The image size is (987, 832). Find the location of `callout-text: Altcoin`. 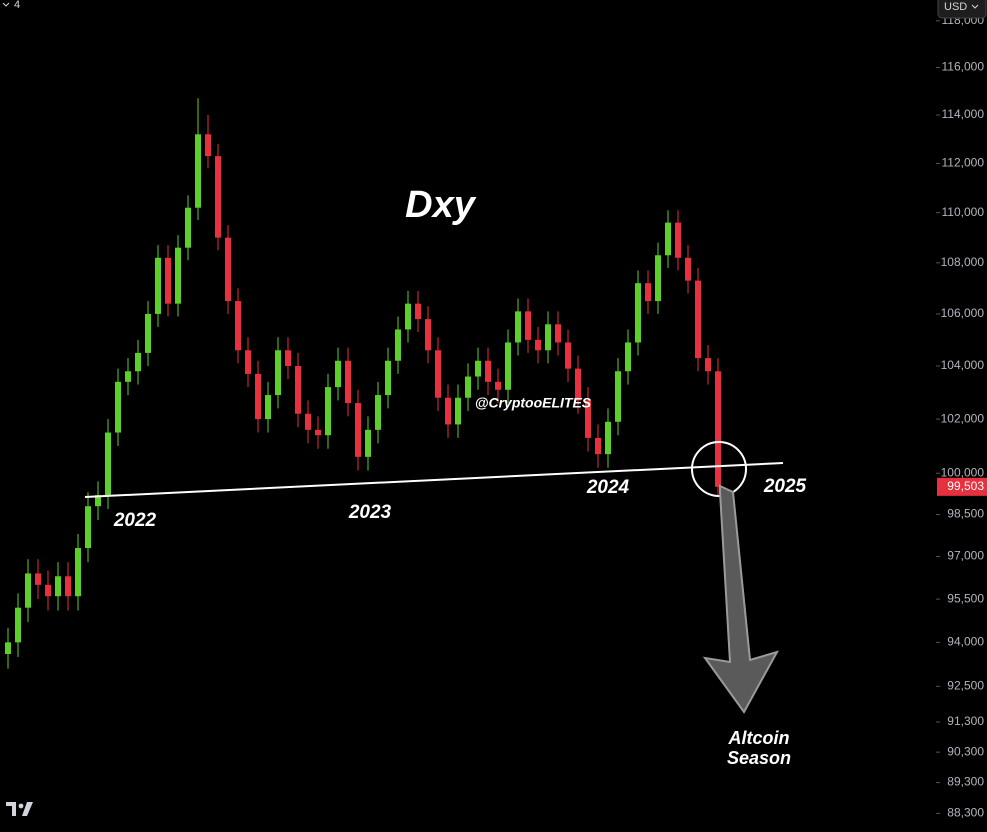

callout-text: Altcoin is located at coordinates (759, 738).